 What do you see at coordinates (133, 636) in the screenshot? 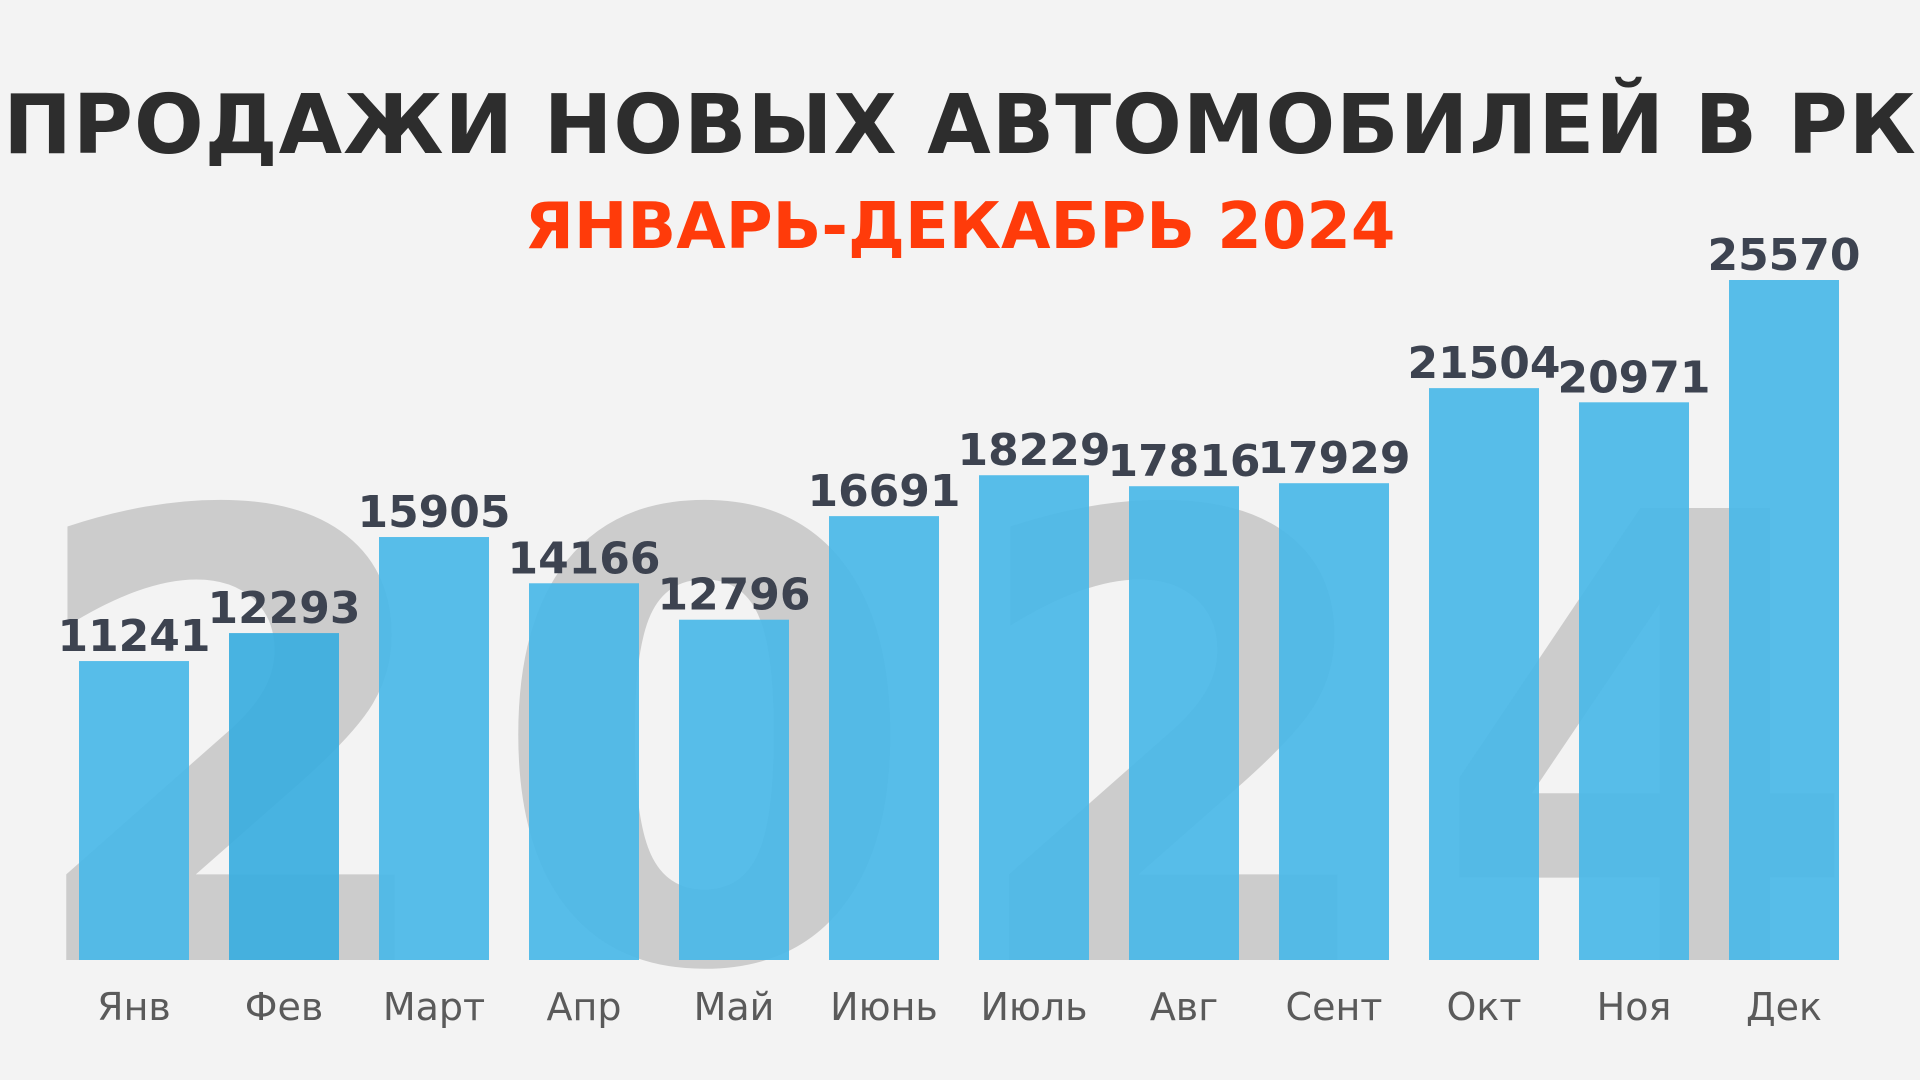
I see `value-label: 11241` at bounding box center [133, 636].